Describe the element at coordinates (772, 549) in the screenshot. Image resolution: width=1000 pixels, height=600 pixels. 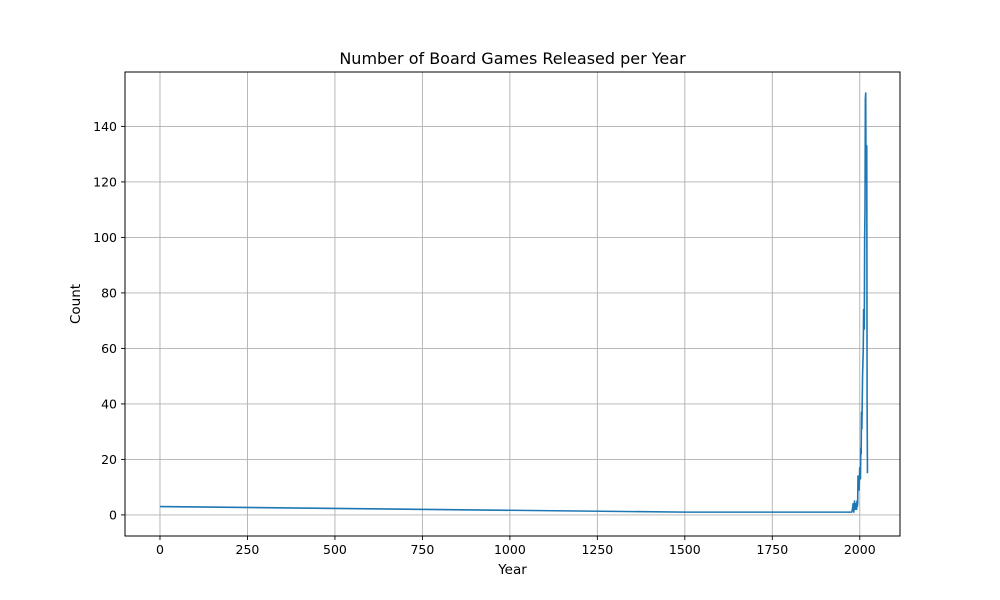
I see `x-tick-label: 1750` at that location.